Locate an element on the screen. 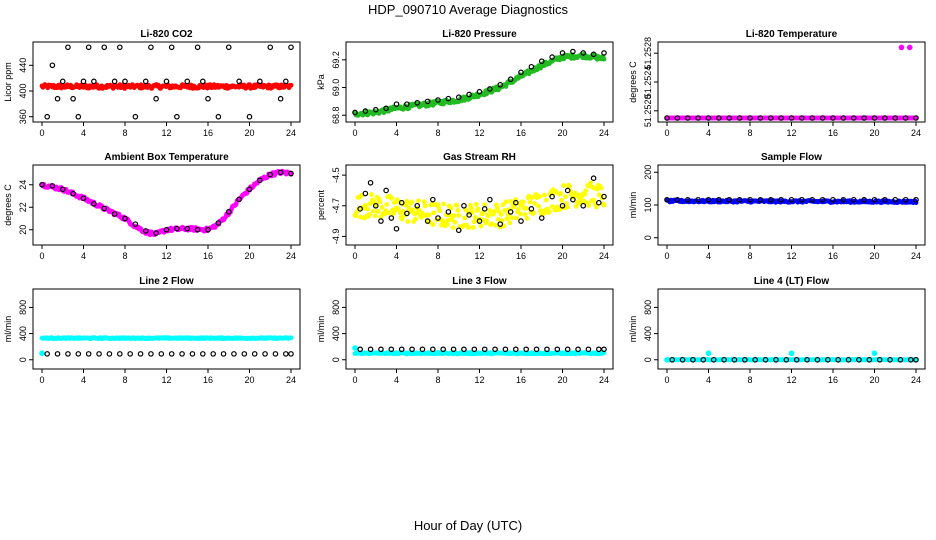  marks-line-4-lt-flow is located at coordinates (791, 356).